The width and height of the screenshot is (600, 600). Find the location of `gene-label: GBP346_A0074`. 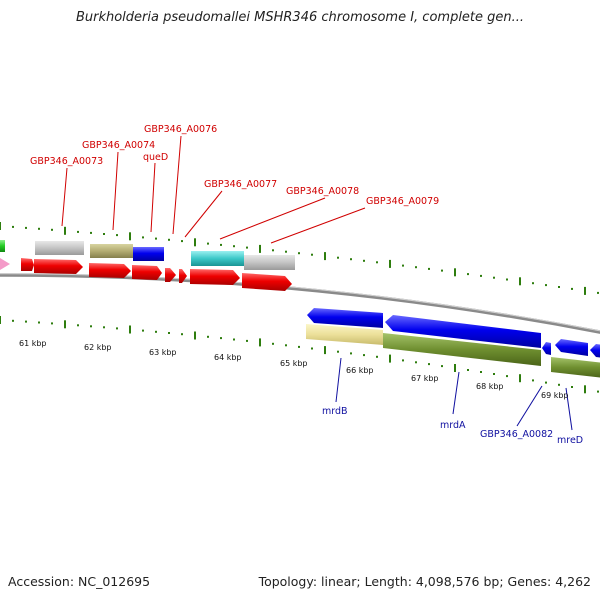

gene-label: GBP346_A0074 is located at coordinates (118, 145).